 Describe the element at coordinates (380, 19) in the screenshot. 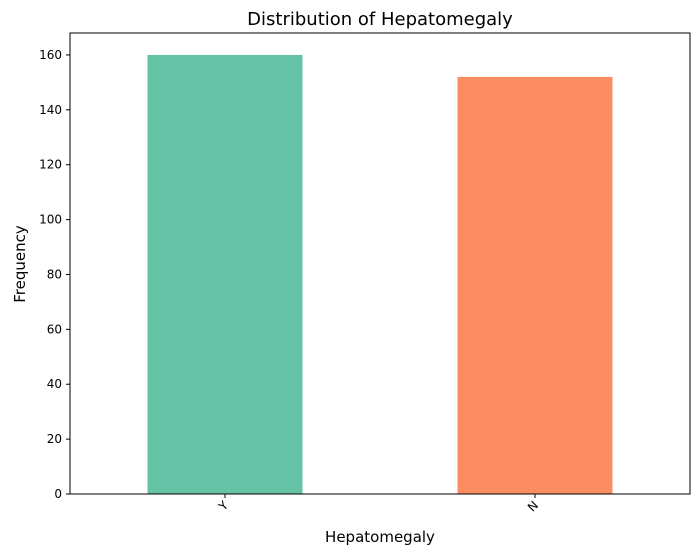

I see `chart-title: Distribution of Hepatomegaly` at that location.